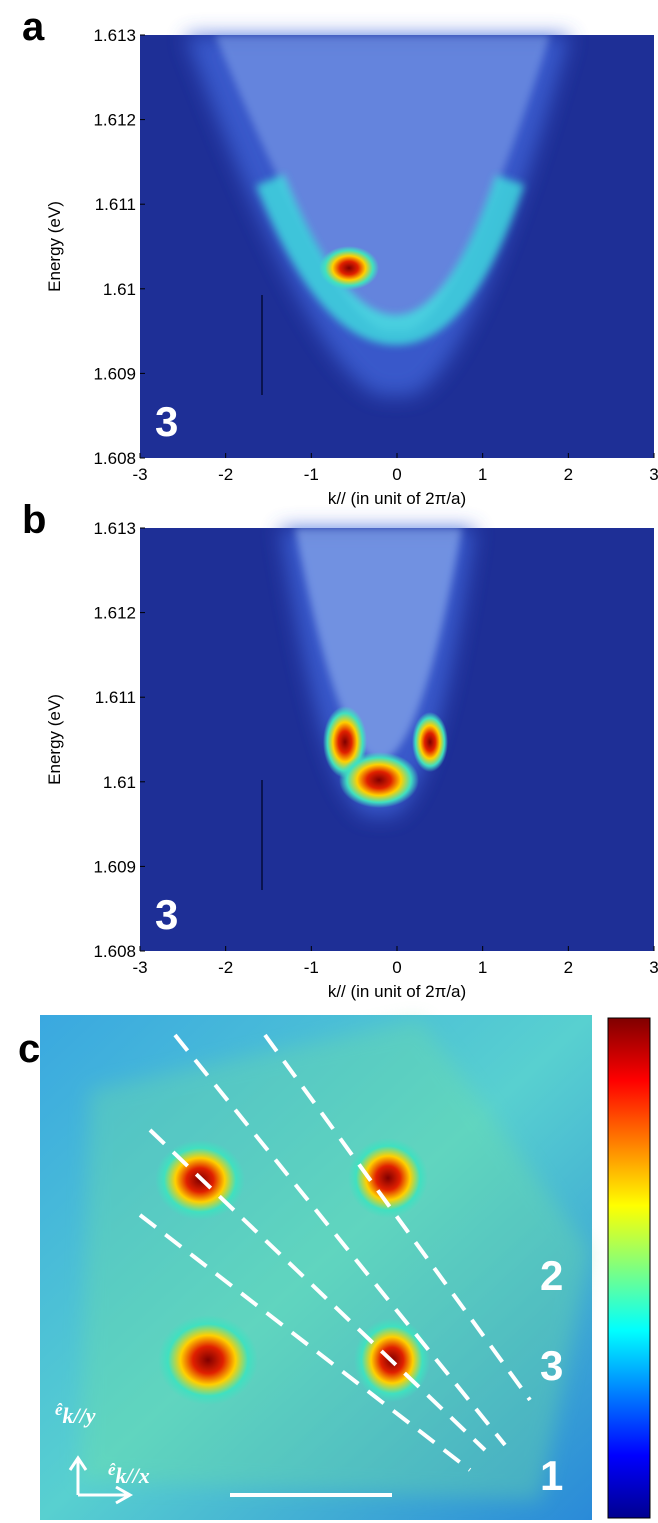 This screenshot has width=658, height=1523. Describe the element at coordinates (551, 1475) in the screenshot. I see `line-label: 1` at that location.